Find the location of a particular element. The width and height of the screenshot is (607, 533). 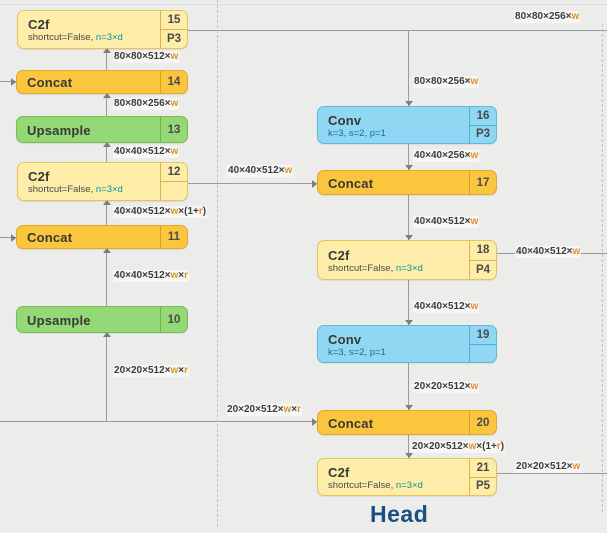

layer-number: 13 is located at coordinates (174, 129).